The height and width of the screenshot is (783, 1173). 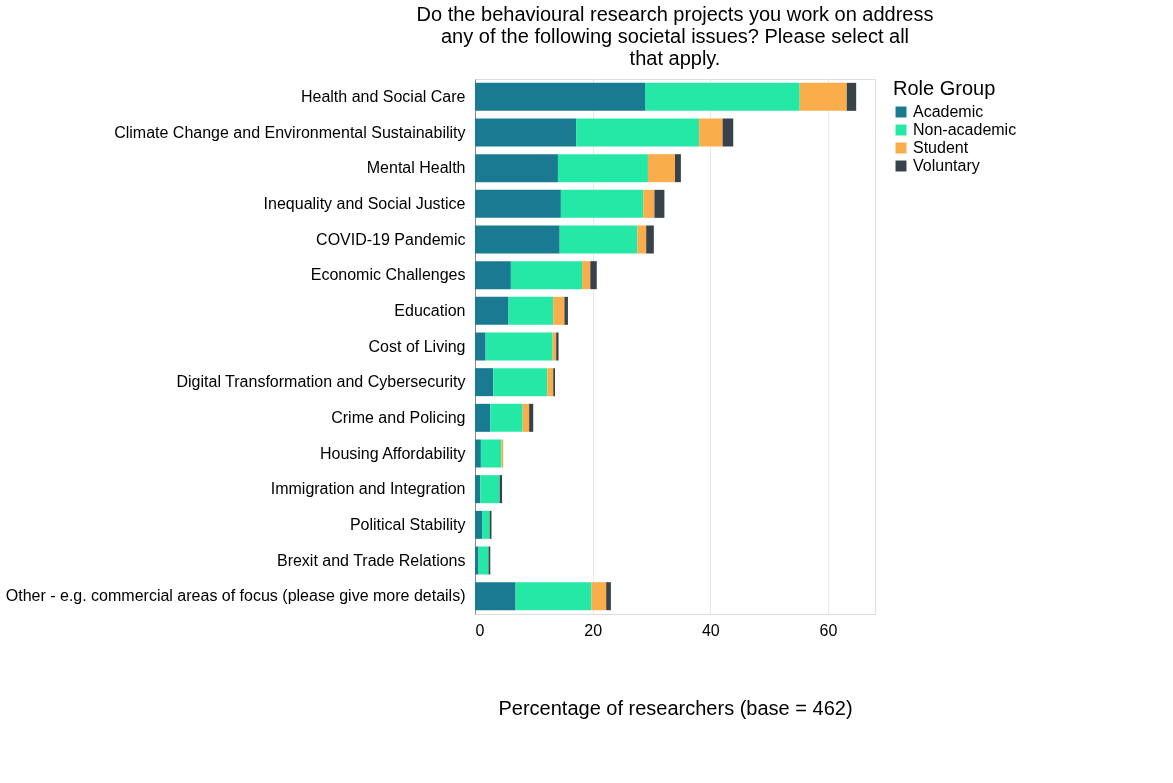 I want to click on y-tick-label: Health and Social Care, so click(x=383, y=96).